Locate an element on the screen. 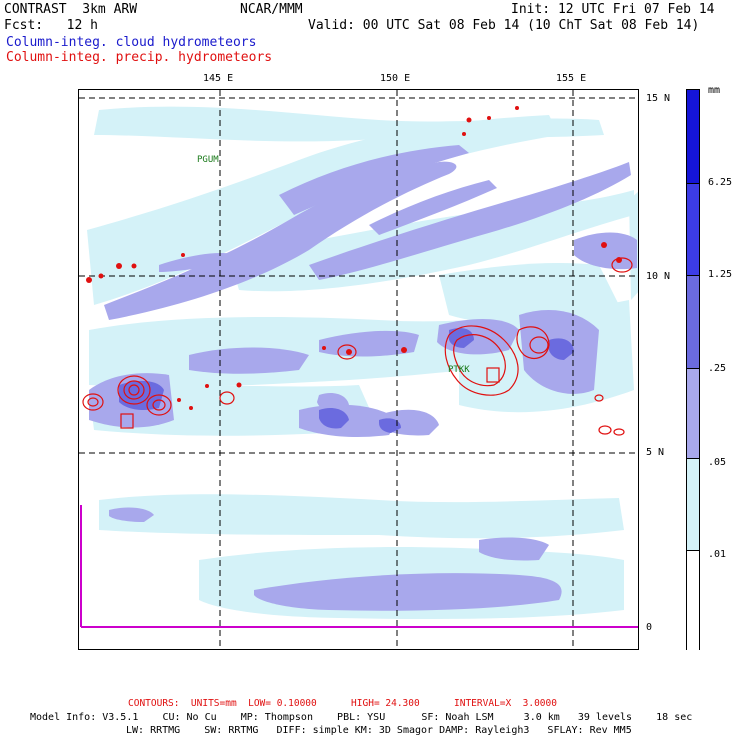  station-markers: PGUM PTKK is located at coordinates (333, 265).